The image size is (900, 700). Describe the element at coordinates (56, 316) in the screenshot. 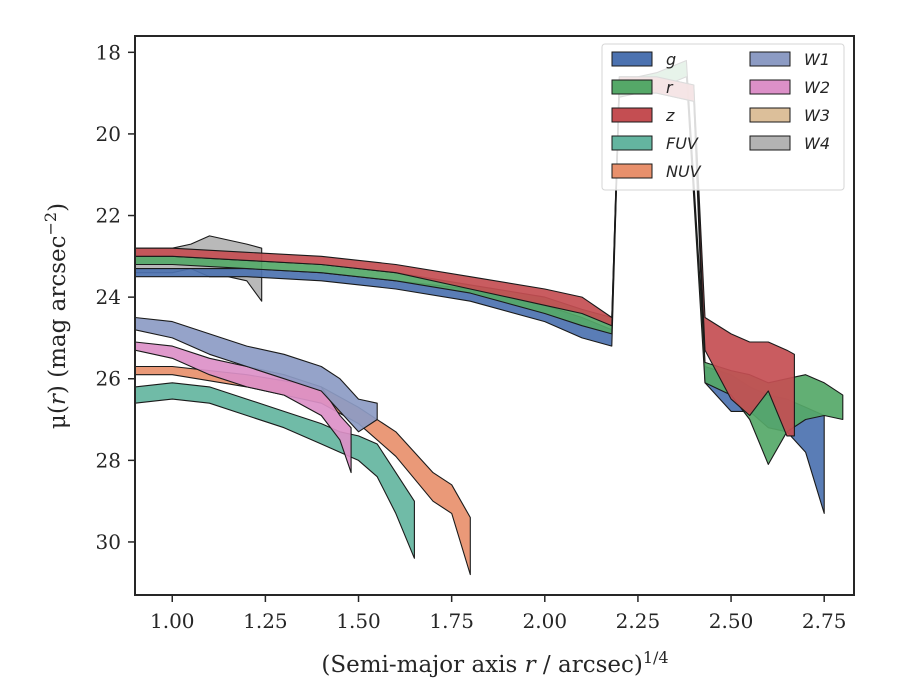

I see `y-axis-label: μ(r) (mag arcsec−2)` at that location.